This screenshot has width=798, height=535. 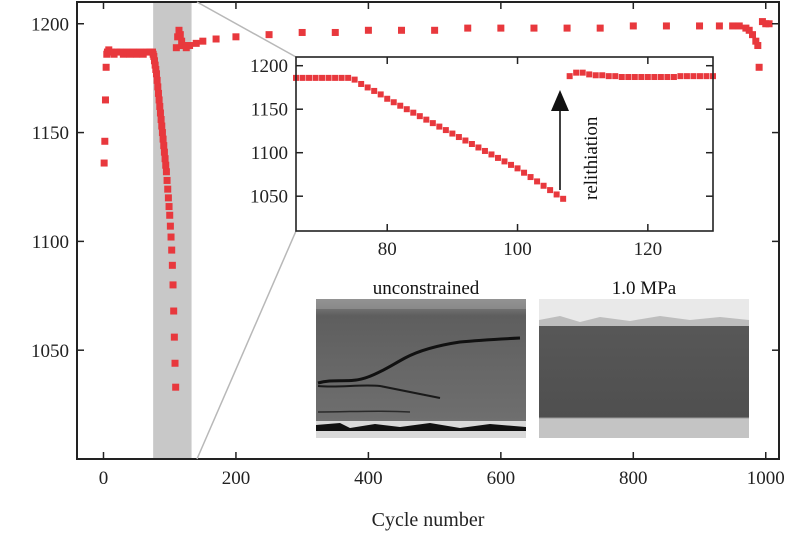 I want to click on main-x-tick-label: 200, so click(x=236, y=478).